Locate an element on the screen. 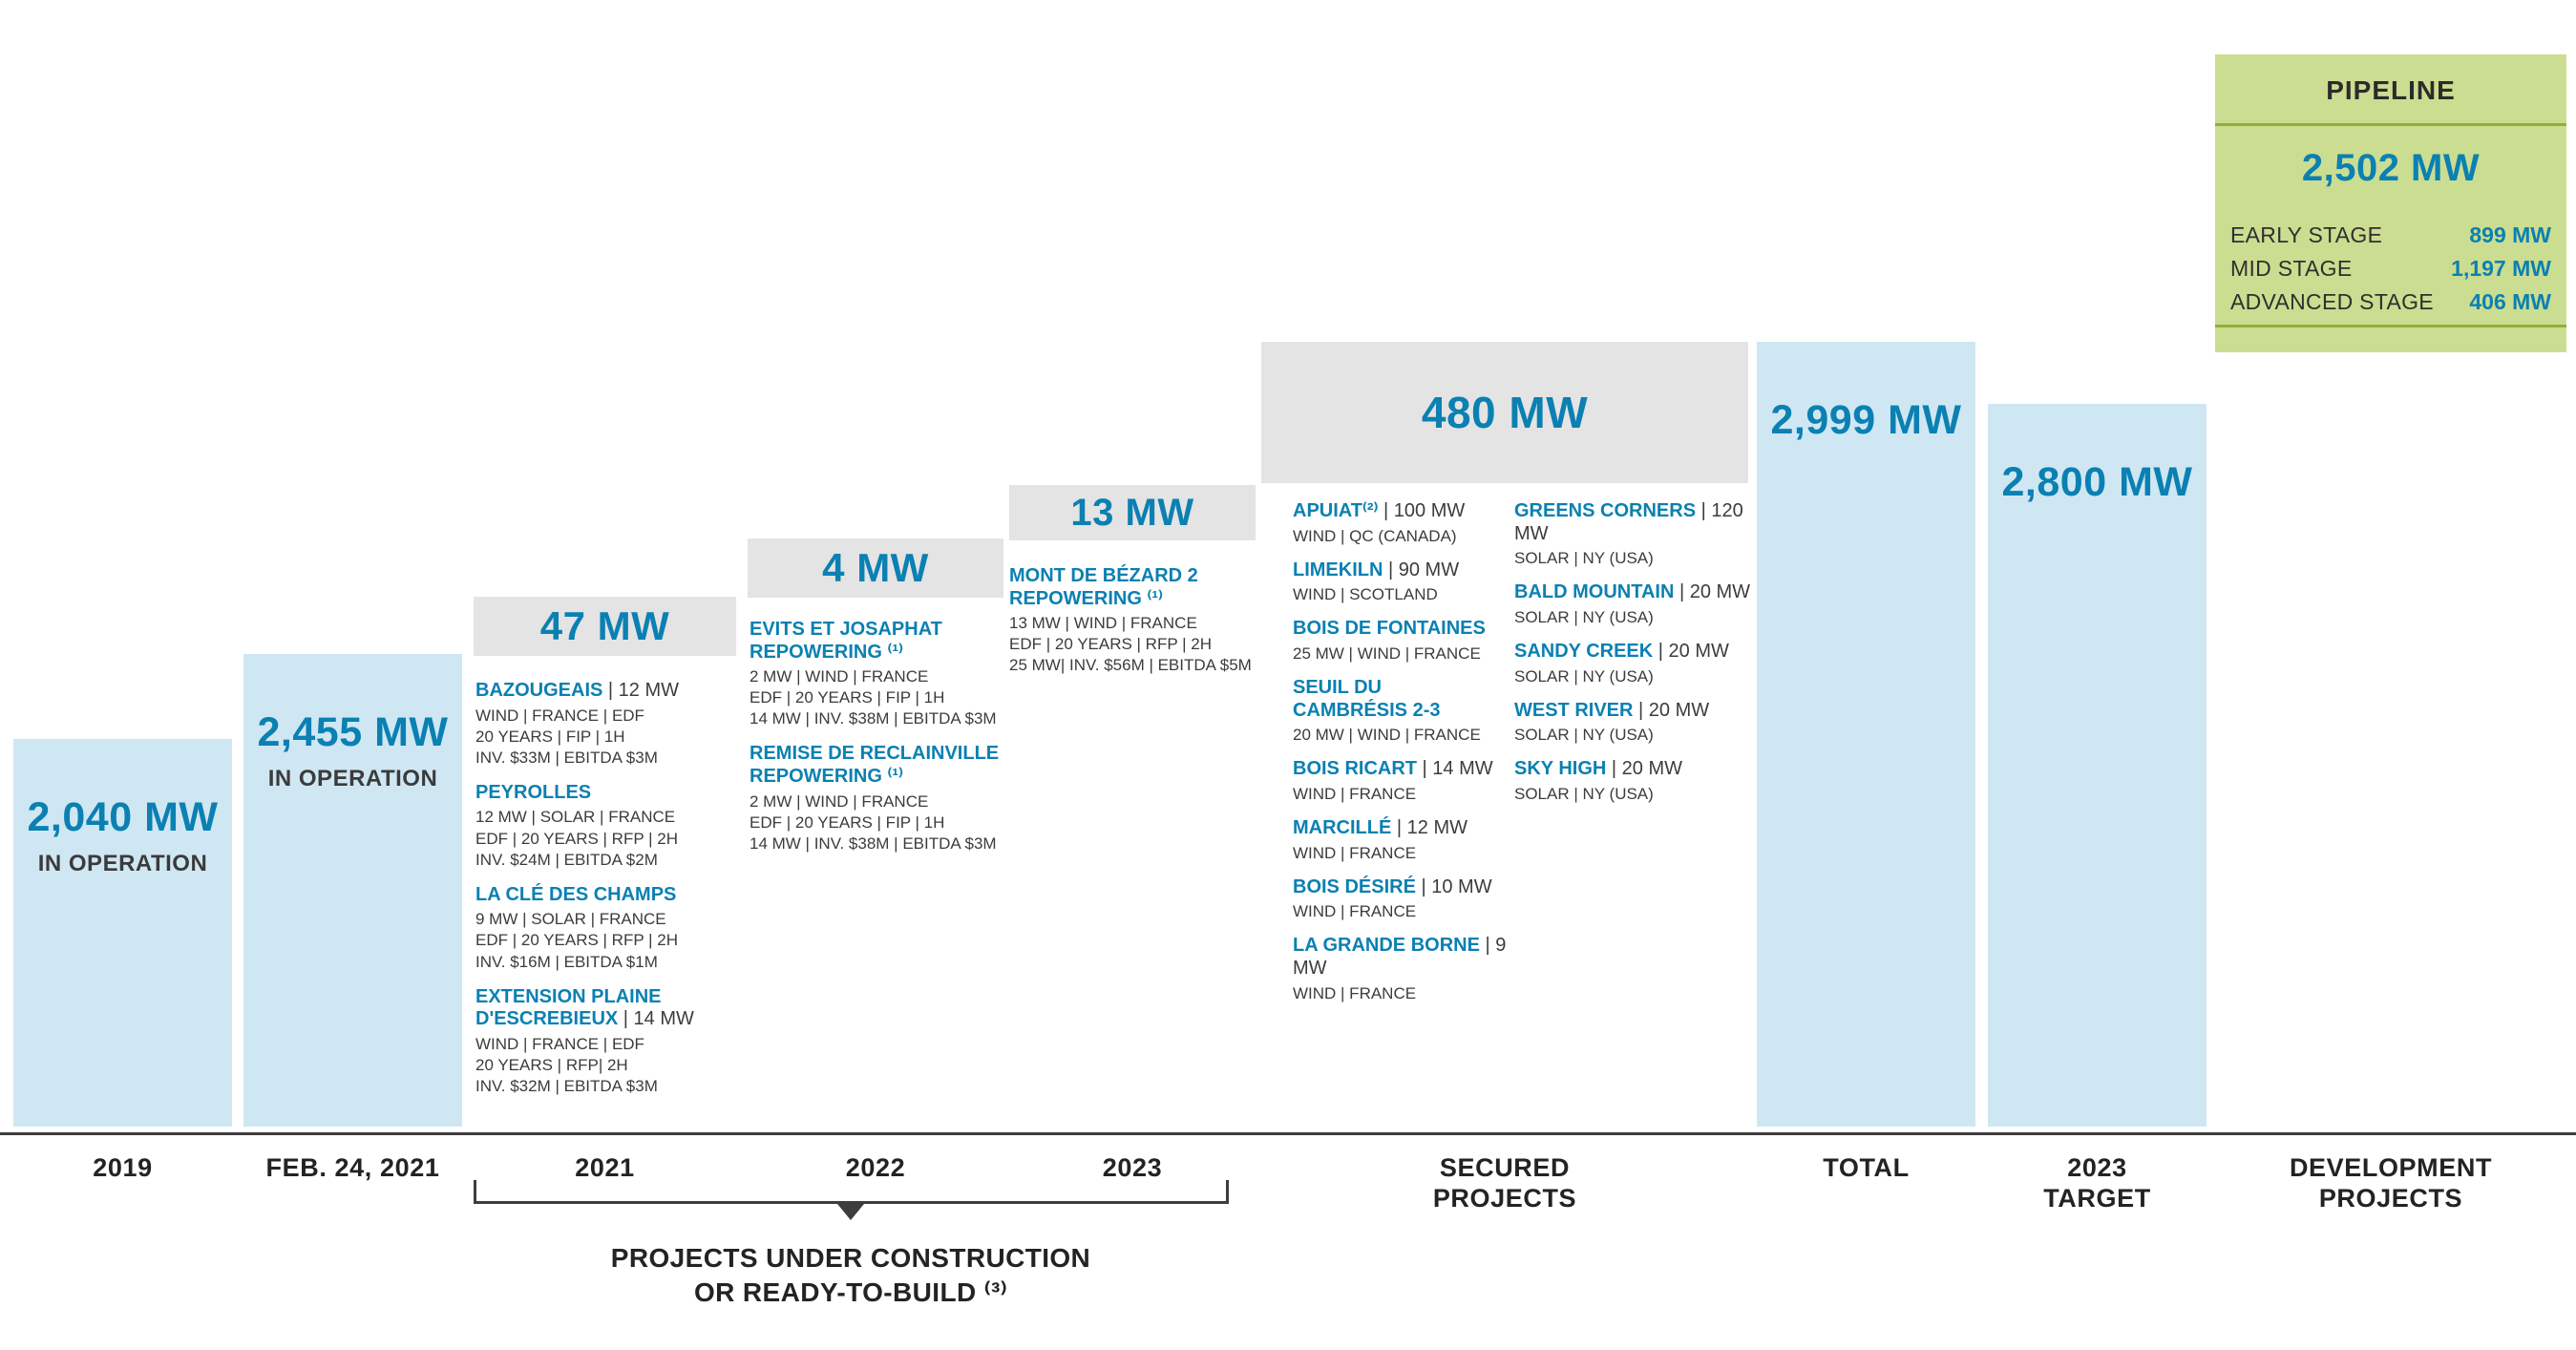 Image resolution: width=2576 pixels, height=1350 pixels. pipeline-stage-label: ADVANCED STAGE is located at coordinates (2332, 301).